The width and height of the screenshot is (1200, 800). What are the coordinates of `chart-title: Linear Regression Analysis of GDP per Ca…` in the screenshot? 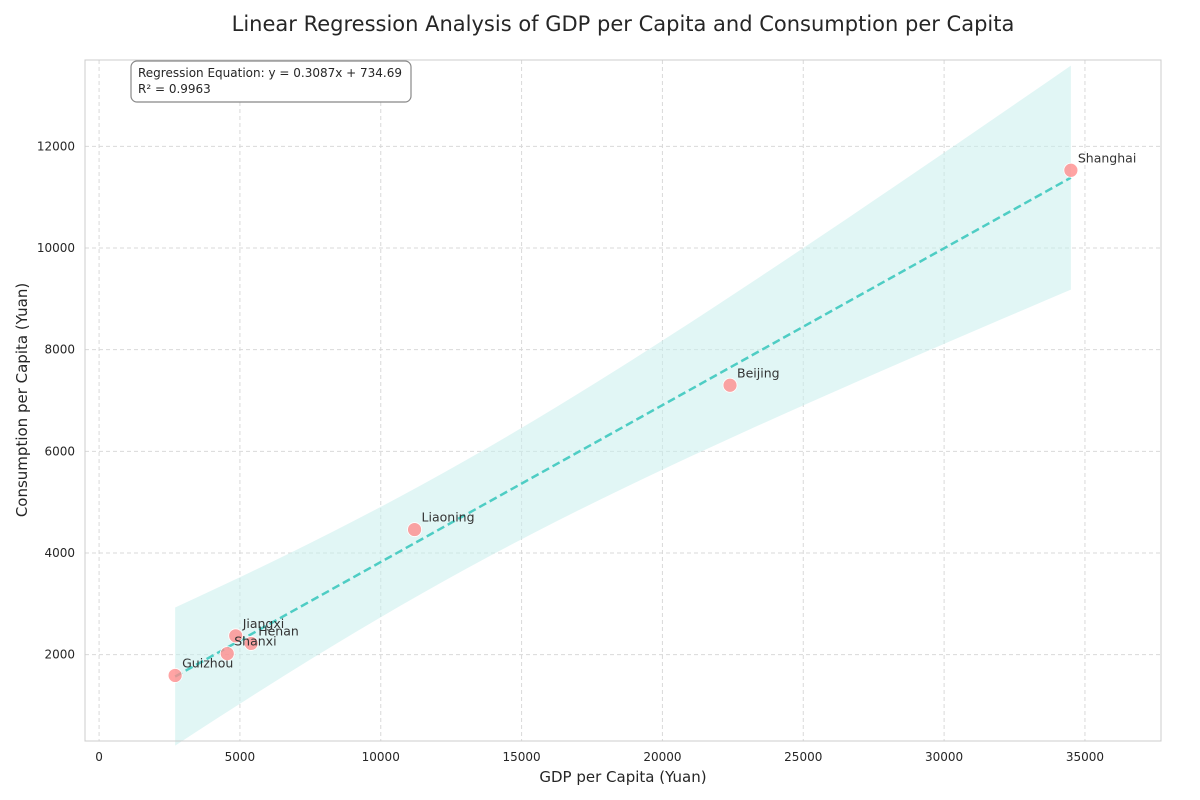 It's located at (623, 24).